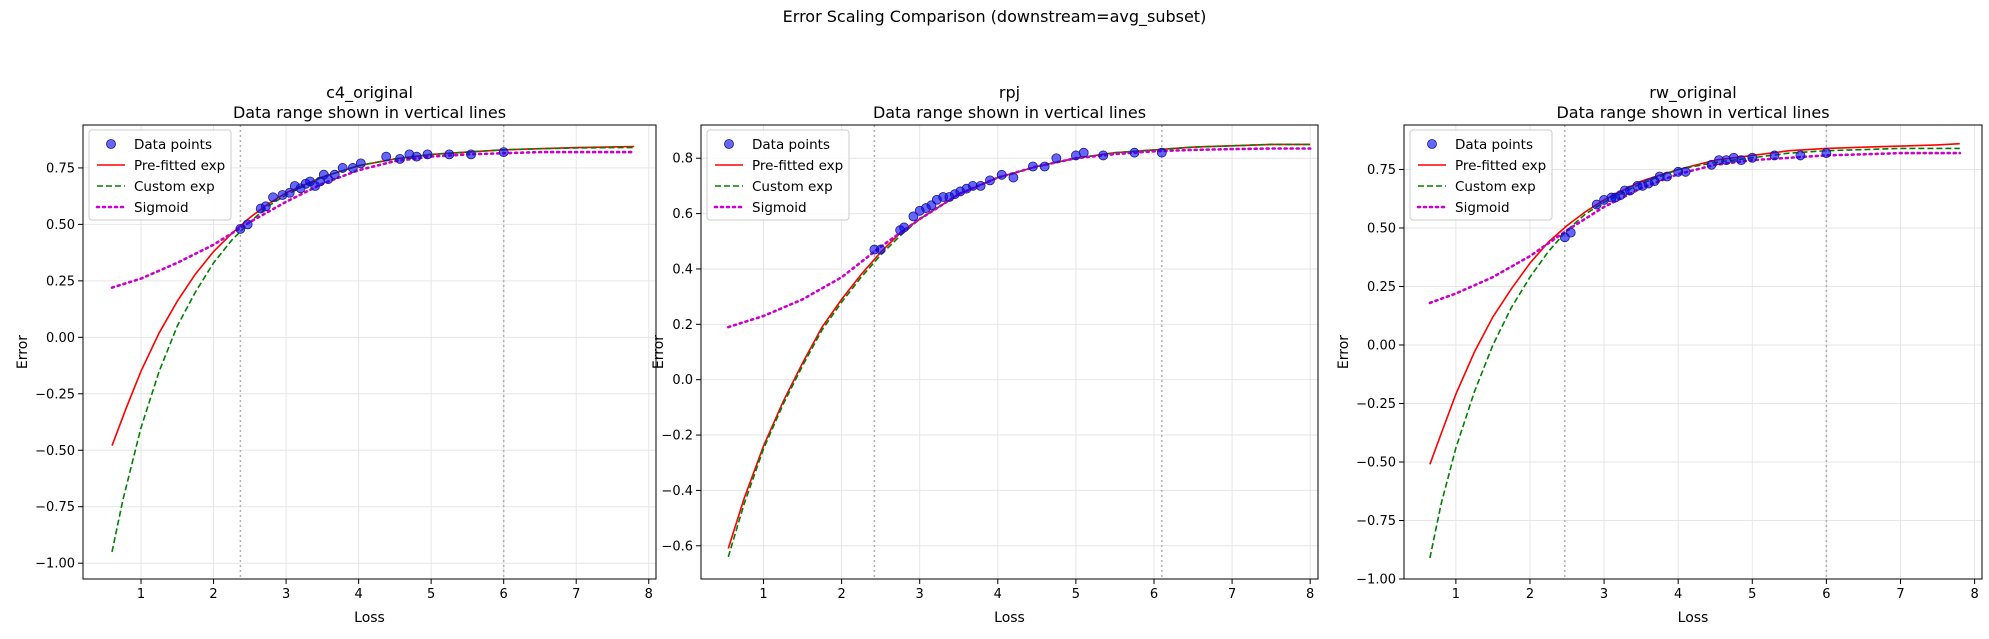  Describe the element at coordinates (677, 436) in the screenshot. I see `y-tick-label: −0.2` at that location.